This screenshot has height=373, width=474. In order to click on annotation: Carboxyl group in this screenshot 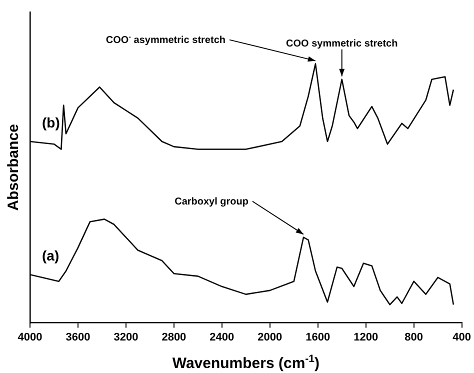, I will do `click(211, 202)`.